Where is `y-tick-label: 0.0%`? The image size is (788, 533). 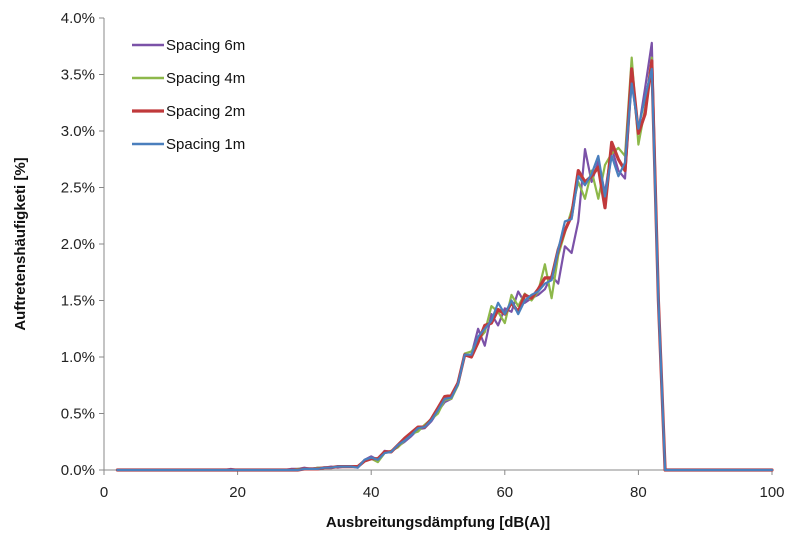 y-tick-label: 0.0% is located at coordinates (78, 470).